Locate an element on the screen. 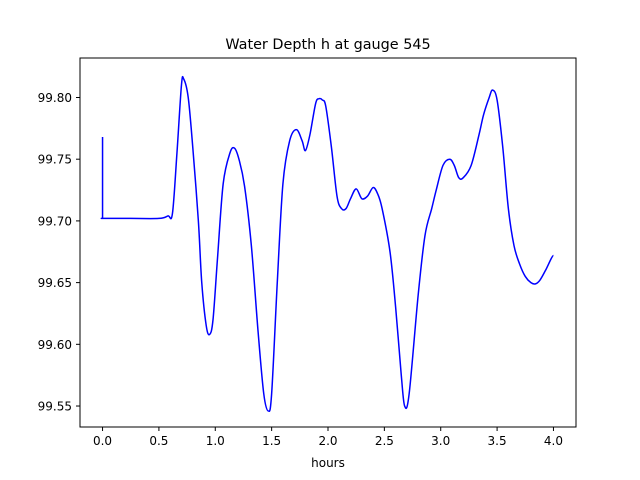 The image size is (640, 480). x-tick-label: 3.5 is located at coordinates (497, 441).